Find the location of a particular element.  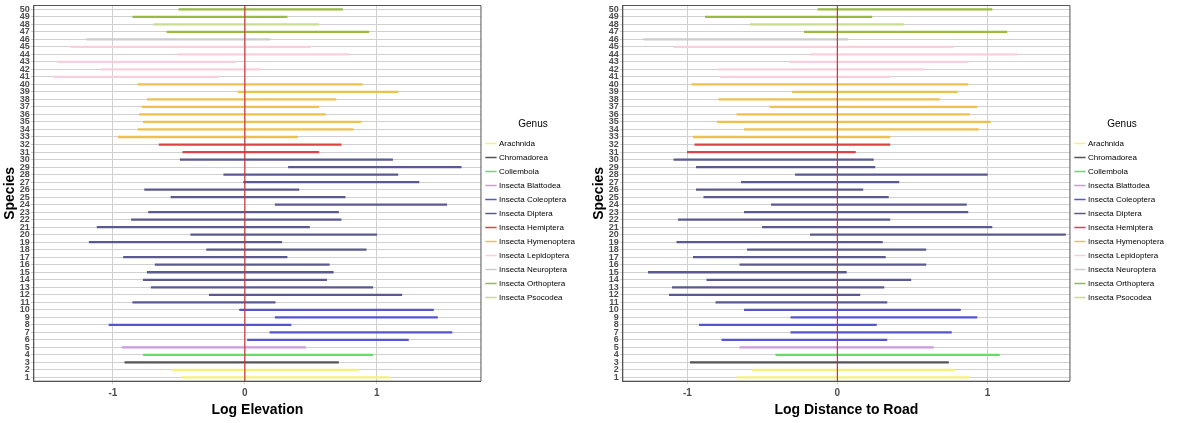

x-axis-title: Log Distance to Road is located at coordinates (846, 409).